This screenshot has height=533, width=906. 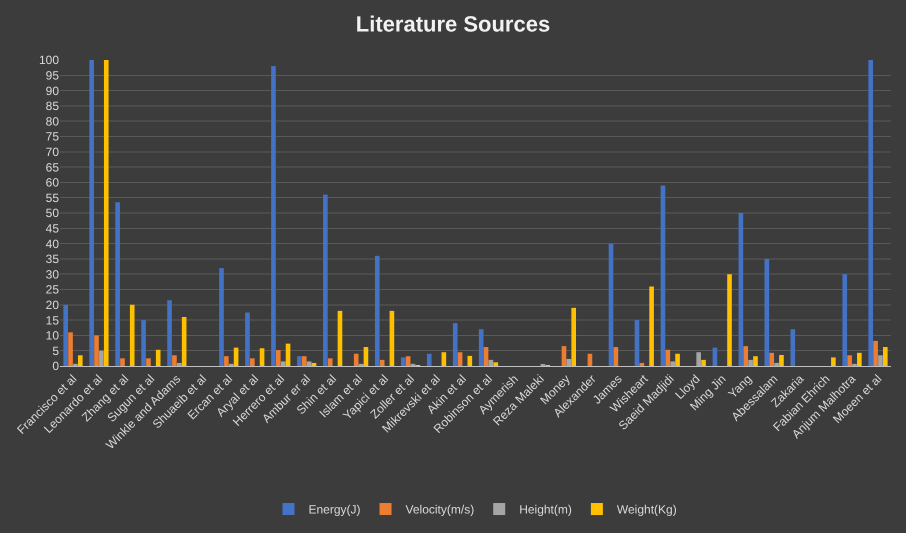 What do you see at coordinates (53, 75) in the screenshot?
I see `y-tick-label: 95` at bounding box center [53, 75].